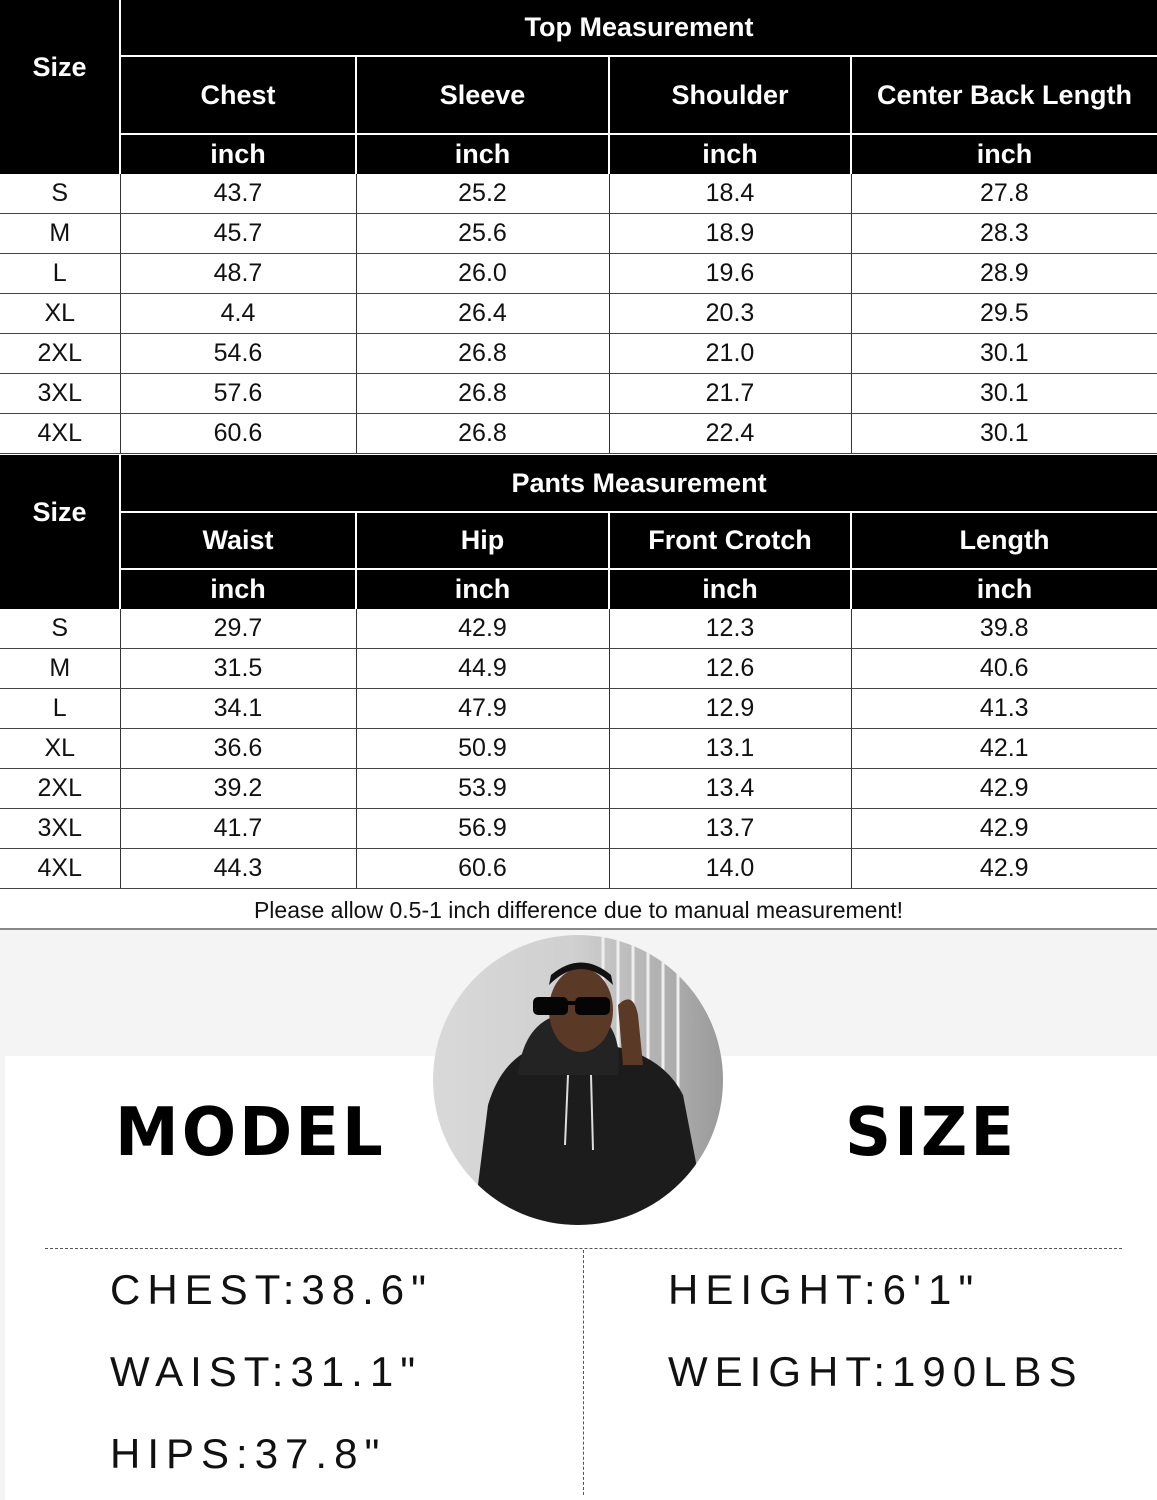 This screenshot has width=1157, height=1500. Describe the element at coordinates (730, 233) in the screenshot. I see `value-cell: 18.9` at that location.